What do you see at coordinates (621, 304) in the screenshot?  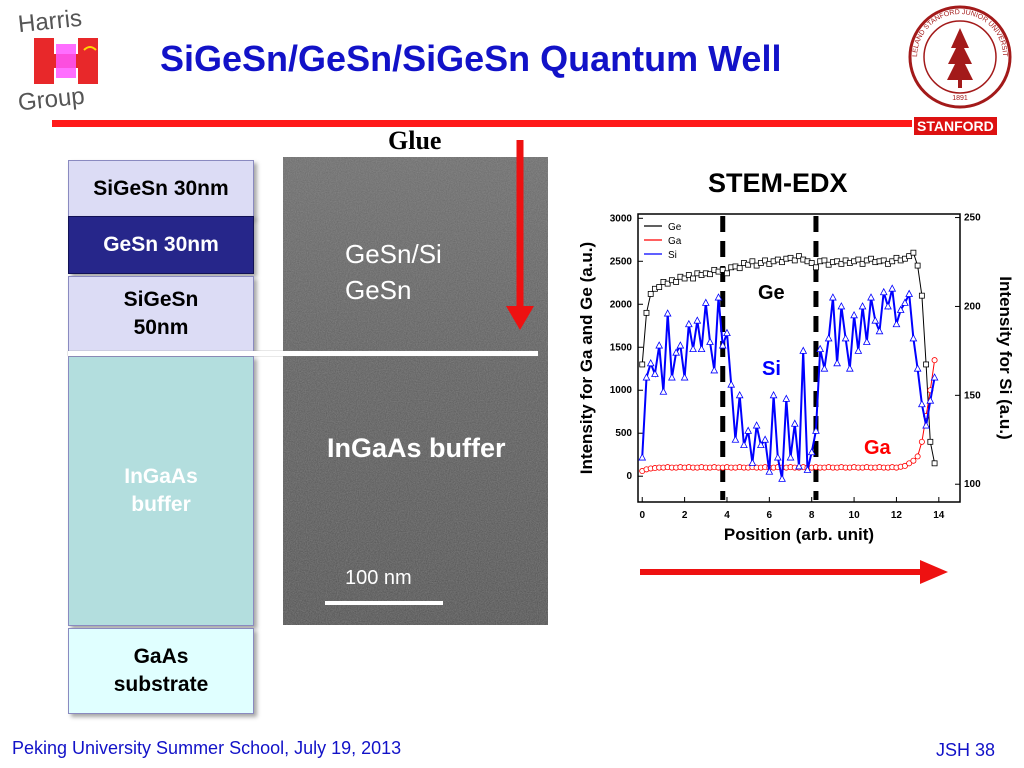 I see `y-tick-label: 2000` at bounding box center [621, 304].